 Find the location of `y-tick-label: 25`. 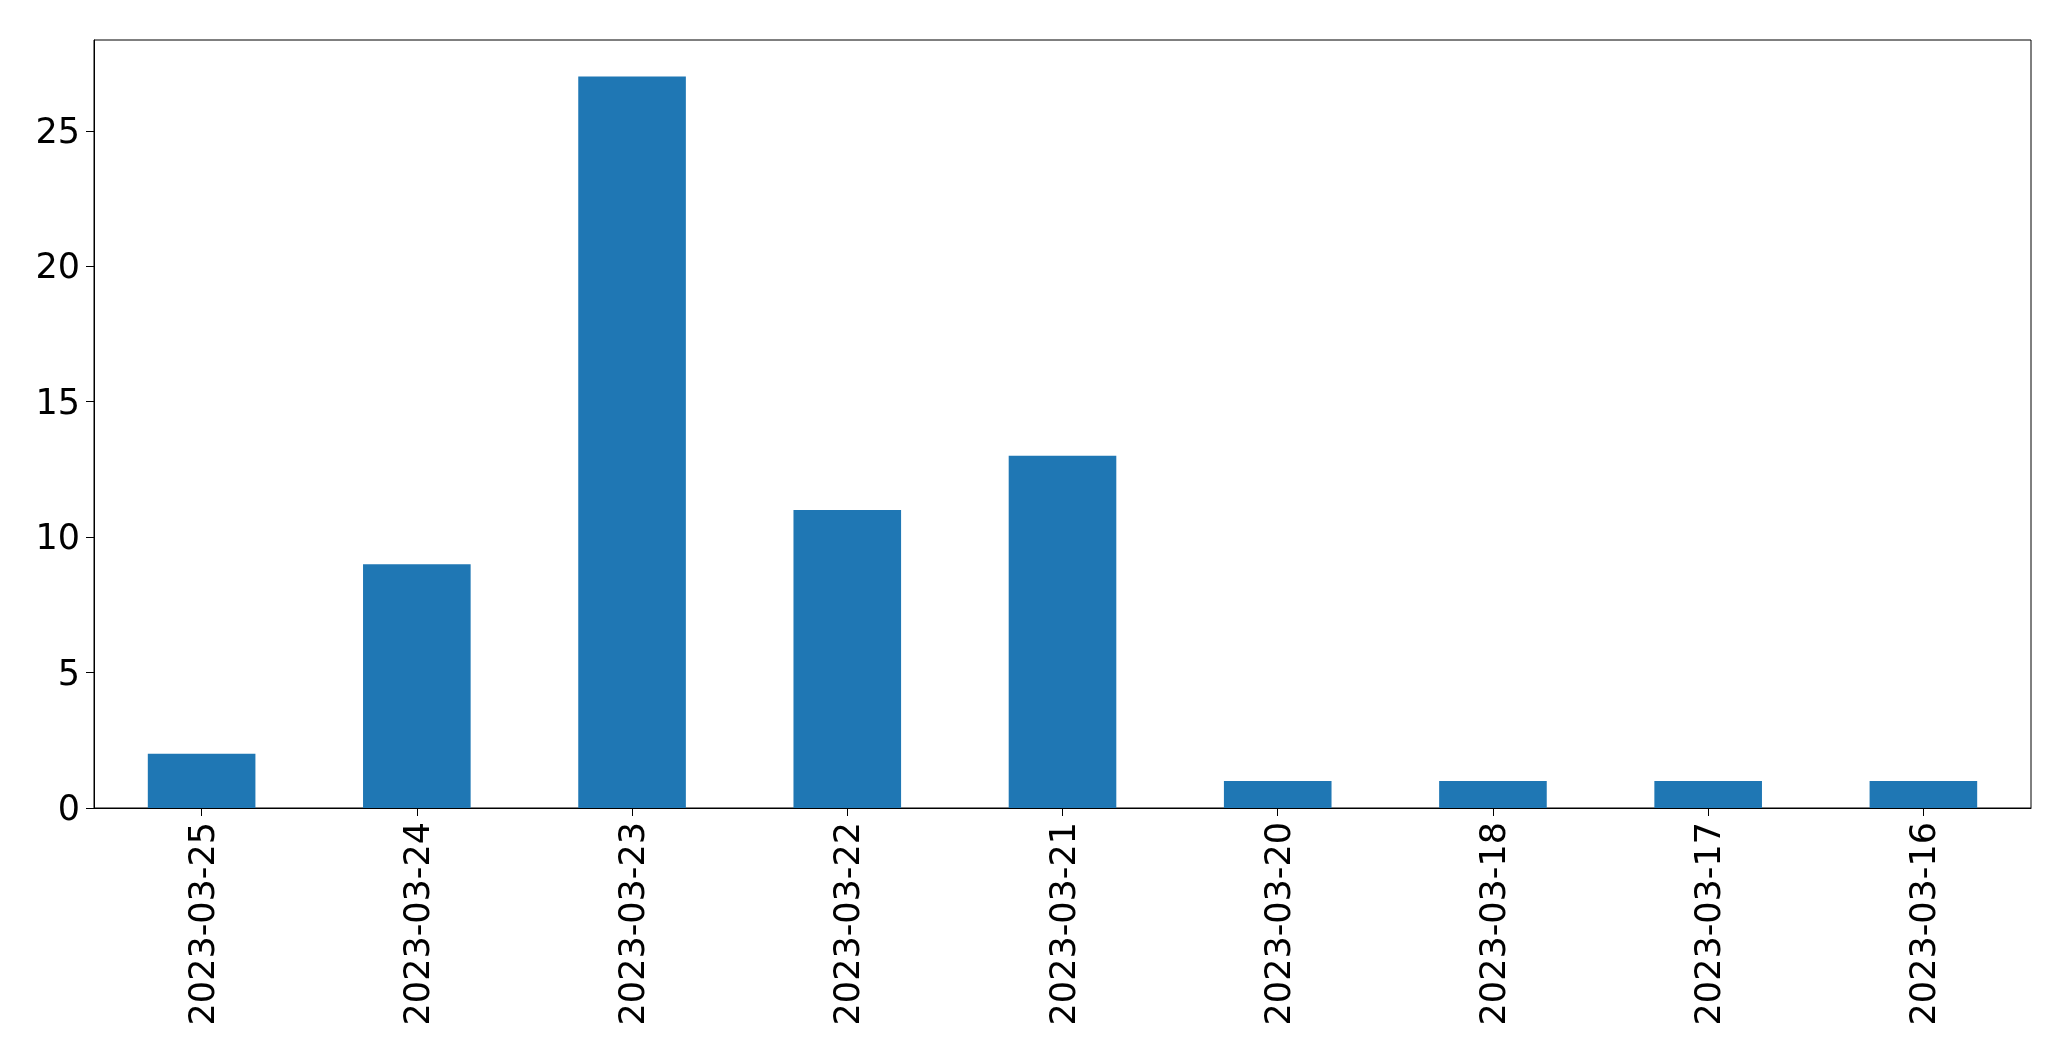

y-tick-label: 25 is located at coordinates (57, 130).